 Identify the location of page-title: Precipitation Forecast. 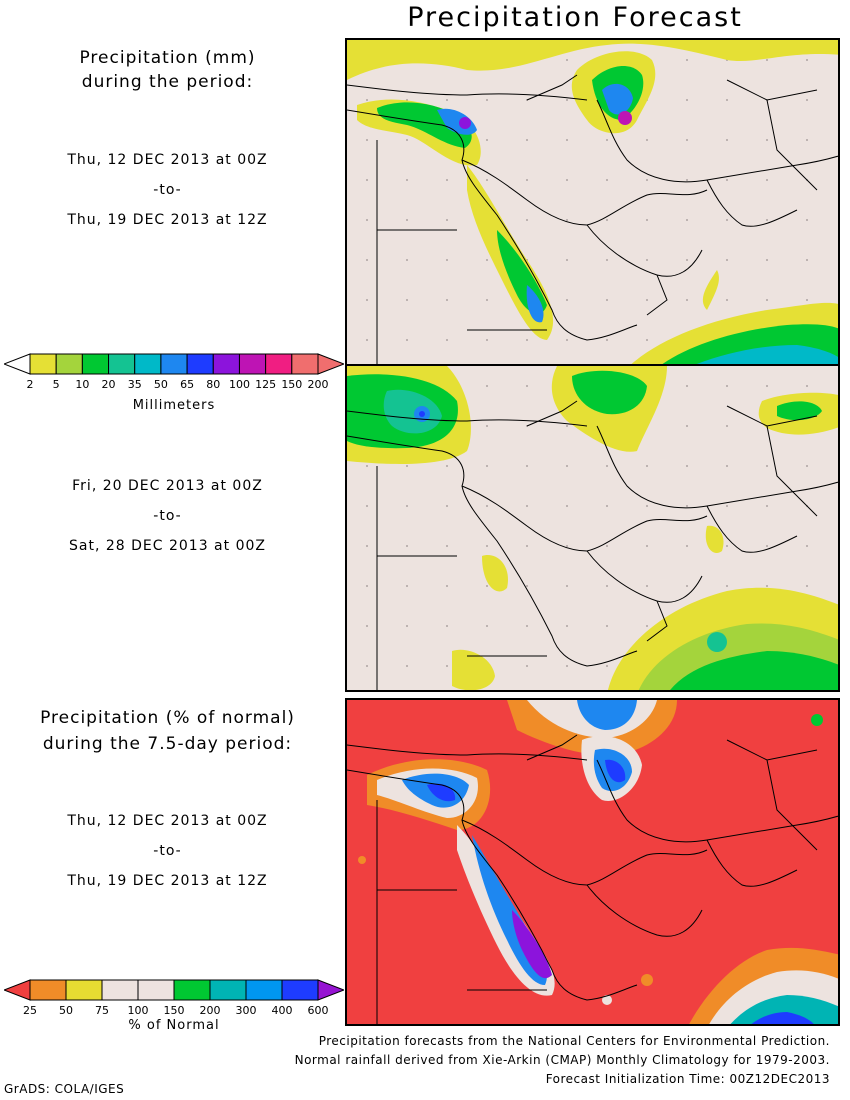
(575, 17).